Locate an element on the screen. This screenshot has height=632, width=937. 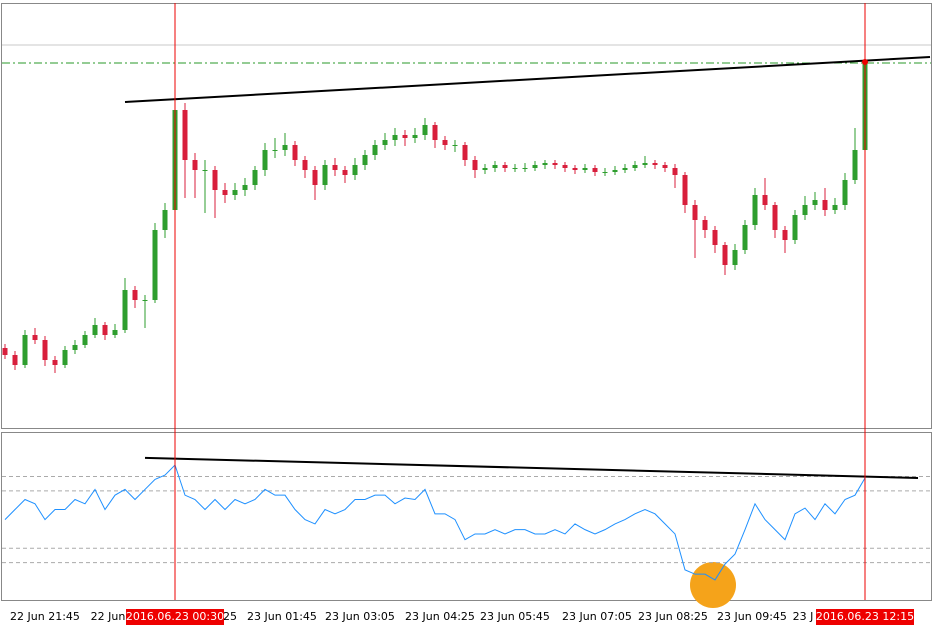
highlight-label: 2016.06.23 00:30 is located at coordinates (175, 616).